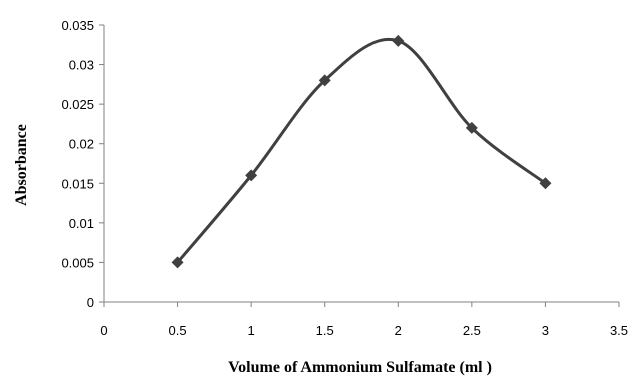 This screenshot has width=641, height=380. Describe the element at coordinates (77, 262) in the screenshot. I see `y-tick-label: 0.005` at that location.